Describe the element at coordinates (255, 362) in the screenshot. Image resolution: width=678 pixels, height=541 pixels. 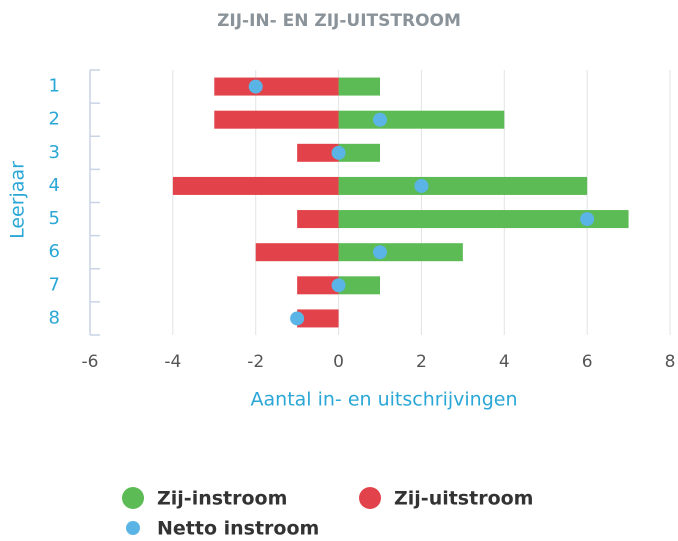
I see `x-tick-label: -2` at that location.